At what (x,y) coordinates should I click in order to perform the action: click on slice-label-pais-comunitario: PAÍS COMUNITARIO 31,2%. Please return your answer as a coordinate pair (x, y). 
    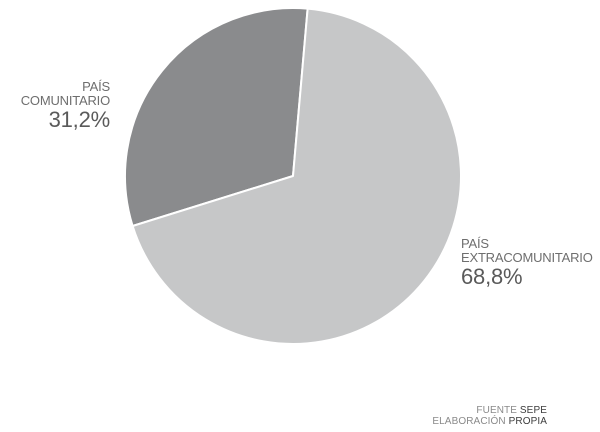
    Looking at the image, I should click on (65, 106).